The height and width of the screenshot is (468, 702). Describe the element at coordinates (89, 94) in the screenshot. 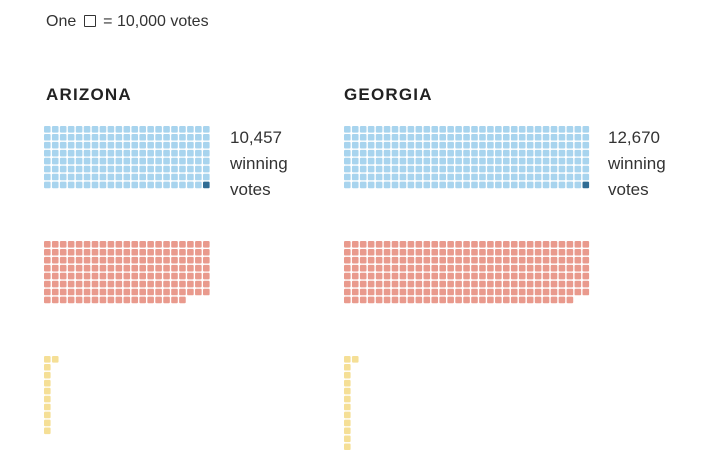

I see `state-title-arizona: ARIZONA` at that location.